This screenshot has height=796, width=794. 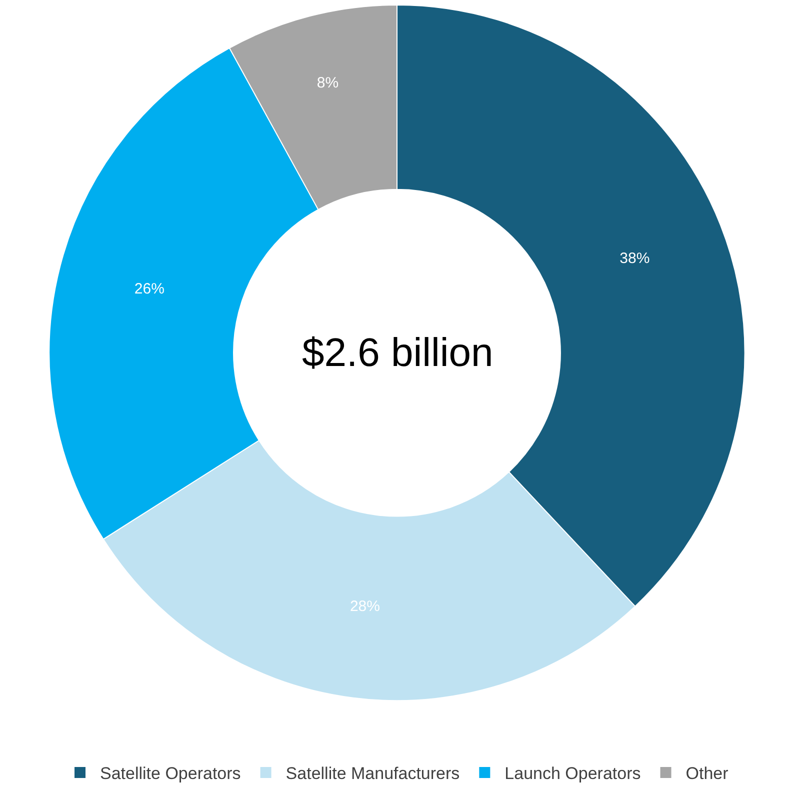 I want to click on text: $2.6 billion, so click(x=398, y=353).